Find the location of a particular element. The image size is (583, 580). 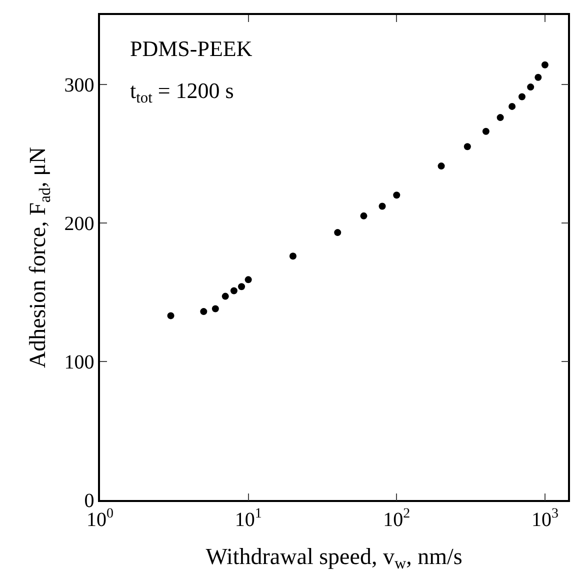

annotation: PDMS-PEEK is located at coordinates (191, 48).